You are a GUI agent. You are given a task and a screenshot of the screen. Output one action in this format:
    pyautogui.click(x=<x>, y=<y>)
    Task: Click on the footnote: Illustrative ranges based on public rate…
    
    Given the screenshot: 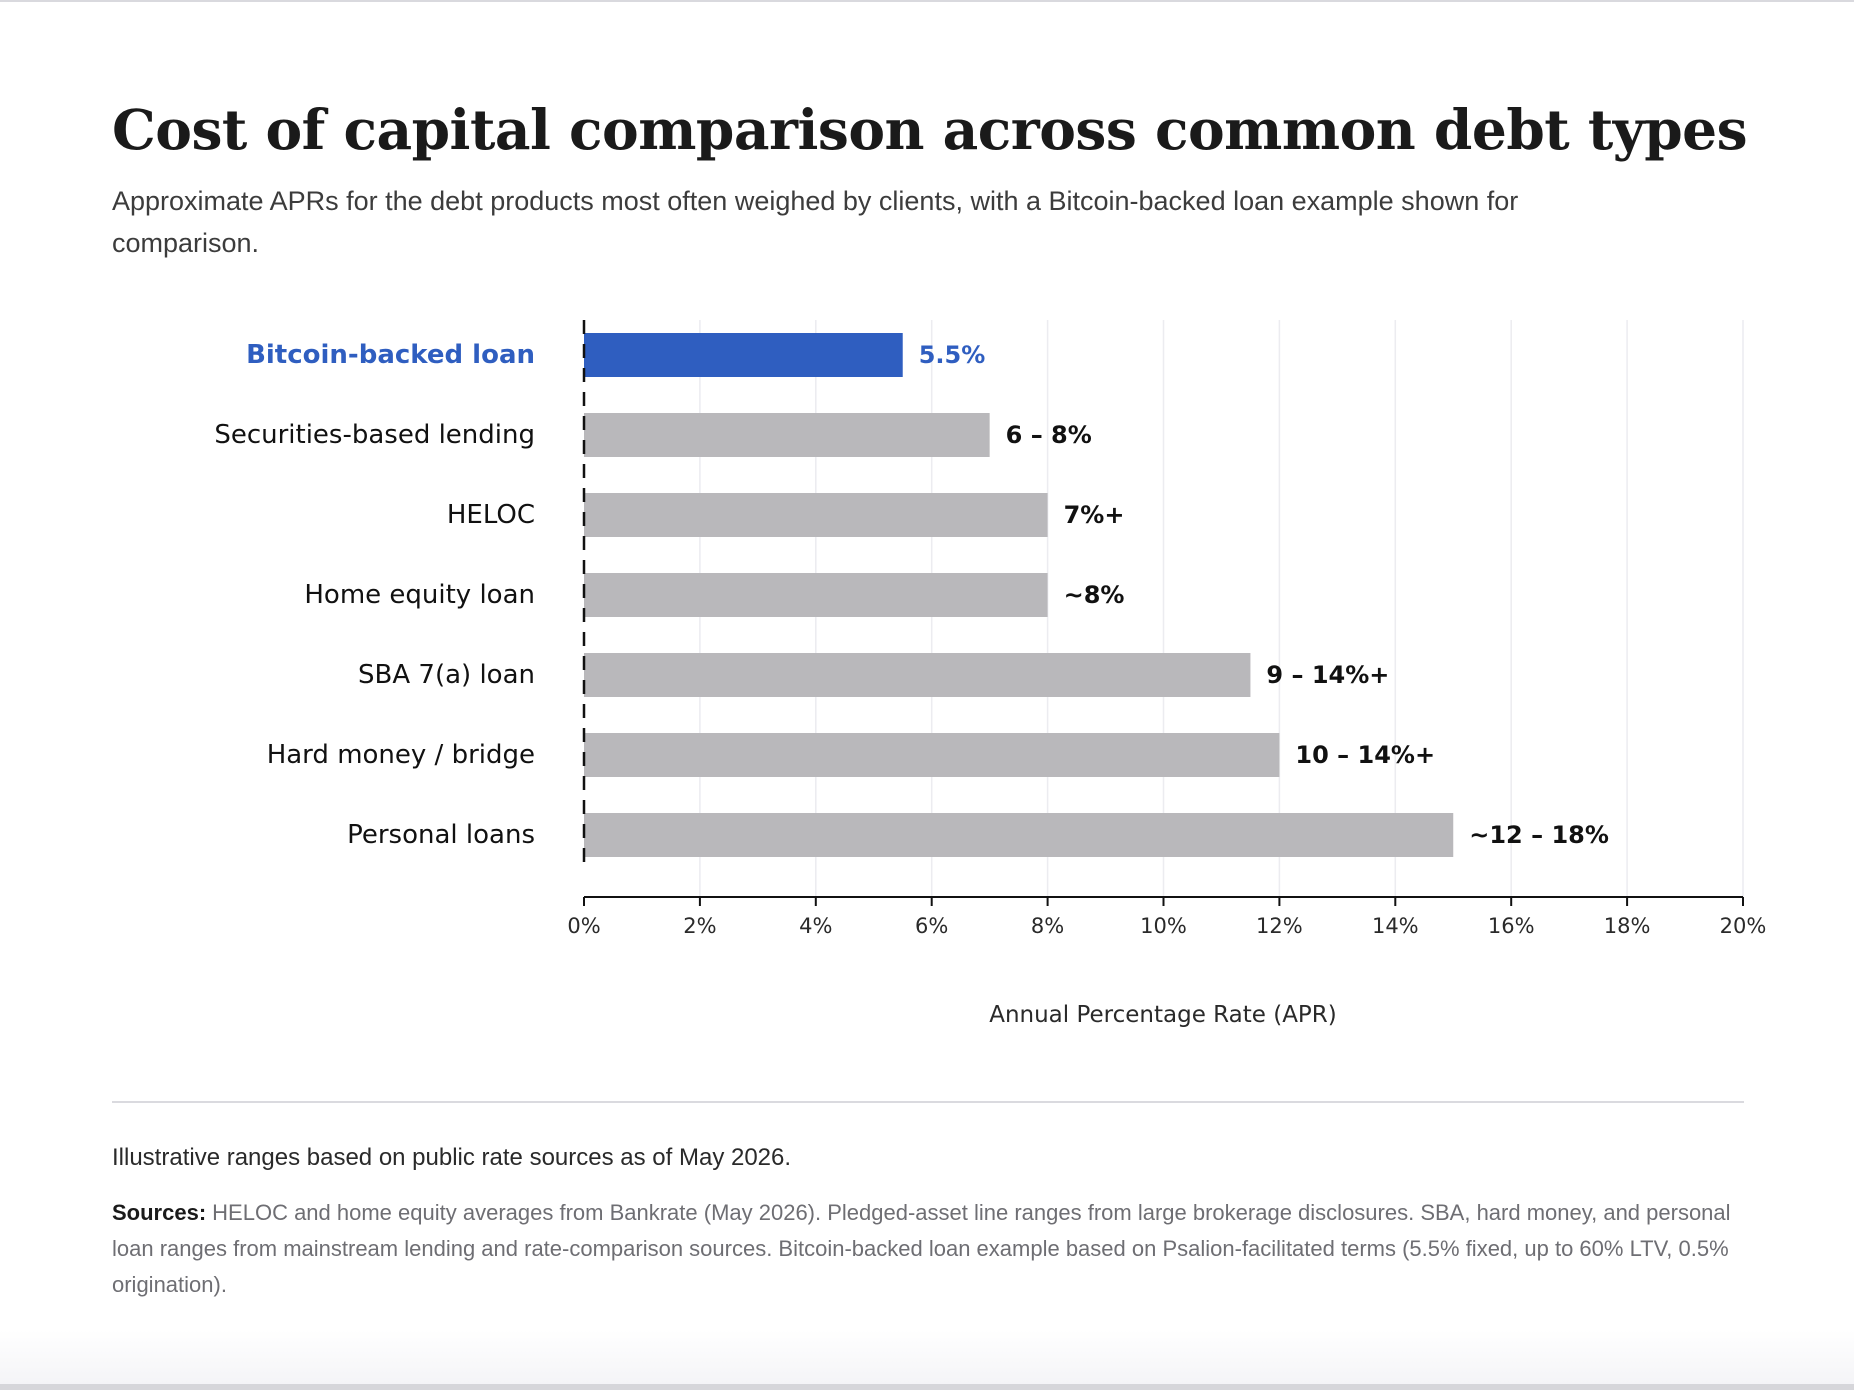 What is the action you would take?
    pyautogui.click(x=452, y=1157)
    